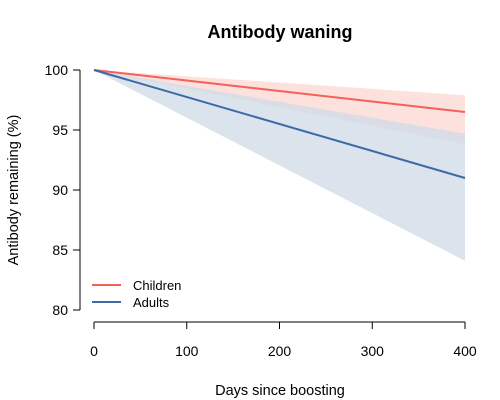 This screenshot has height=400, width=500. What do you see at coordinates (14, 190) in the screenshot?
I see `y-axis-label: Antibody remaining (%)` at bounding box center [14, 190].